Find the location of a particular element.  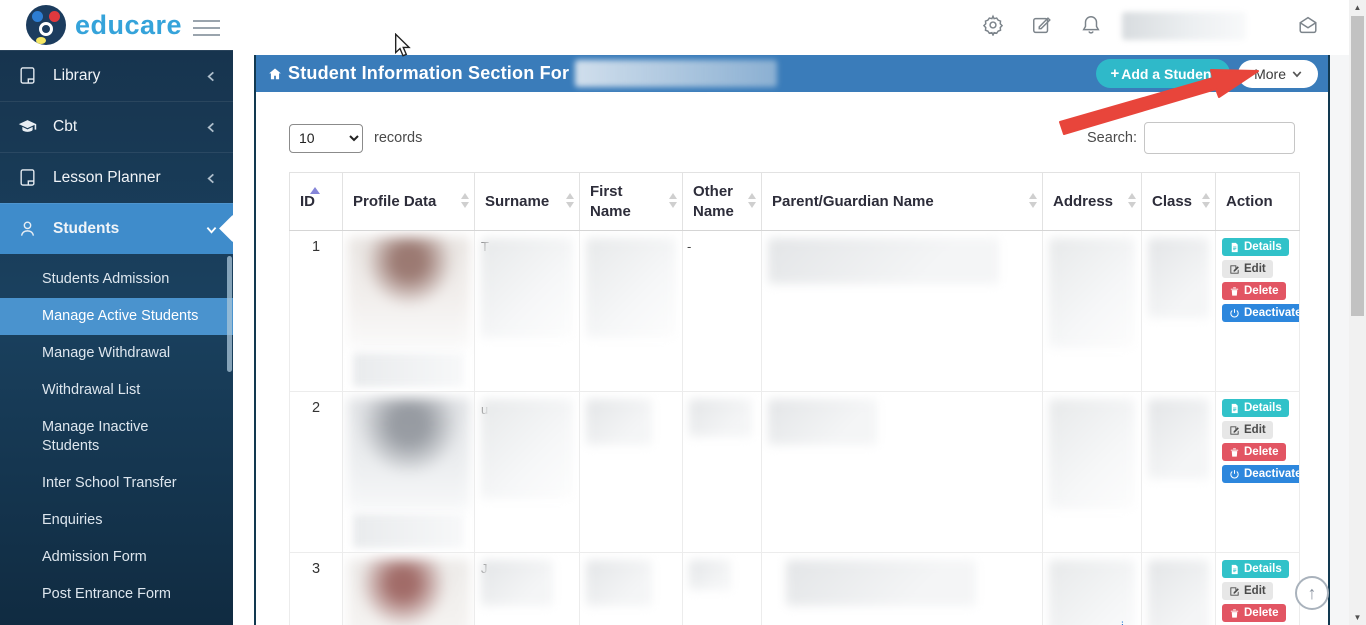

cell-other-name: - is located at coordinates (722, 311).